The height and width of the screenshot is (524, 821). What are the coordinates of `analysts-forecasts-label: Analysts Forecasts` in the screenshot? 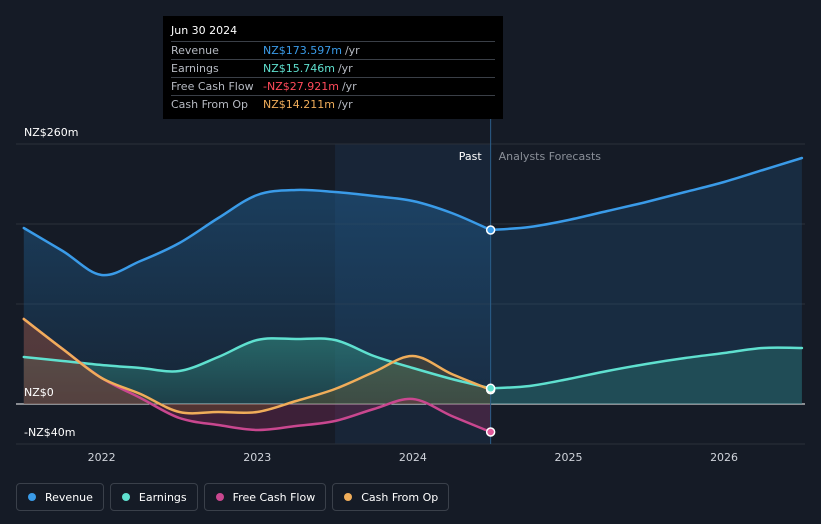 It's located at (550, 156).